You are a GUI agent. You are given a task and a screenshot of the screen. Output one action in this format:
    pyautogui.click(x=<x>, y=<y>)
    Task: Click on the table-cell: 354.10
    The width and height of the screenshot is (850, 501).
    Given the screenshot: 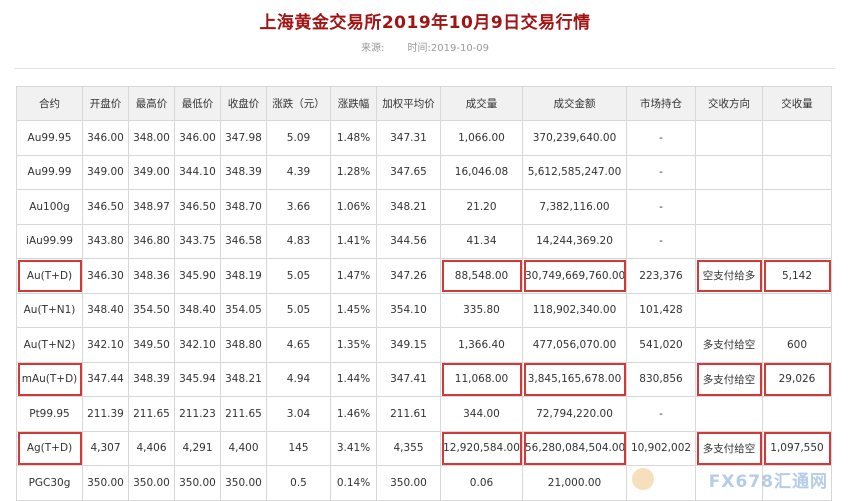 What is the action you would take?
    pyautogui.click(x=408, y=310)
    